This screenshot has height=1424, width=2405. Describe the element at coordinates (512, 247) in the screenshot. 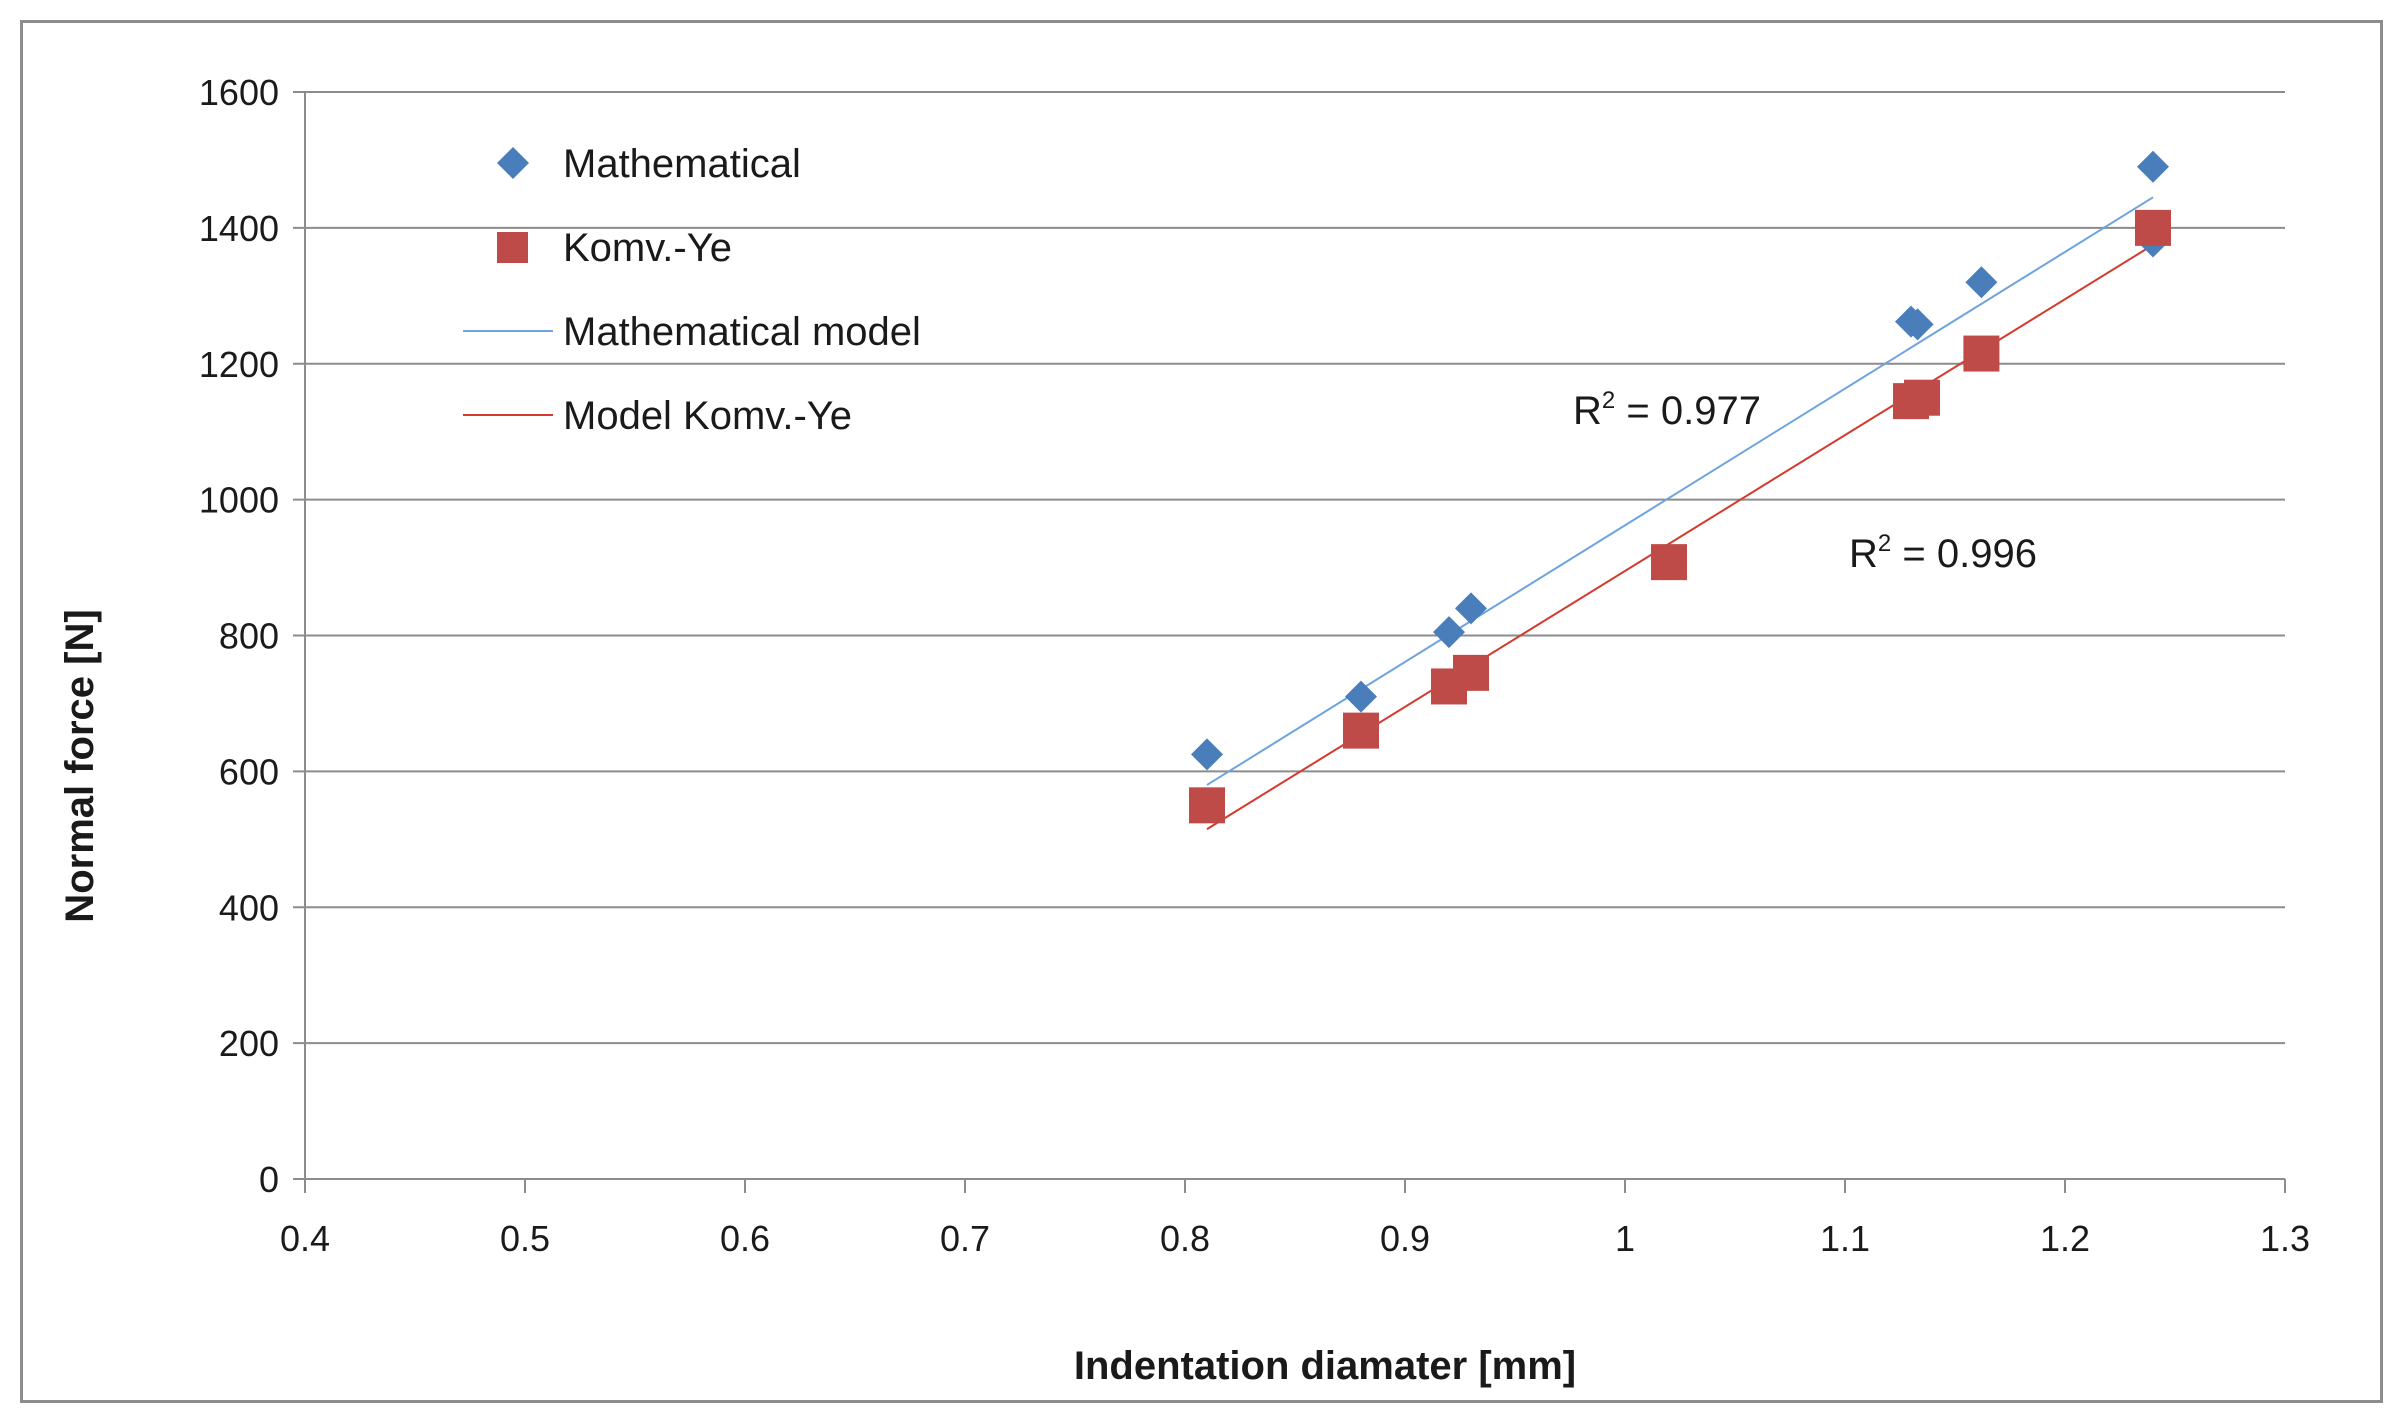

I see `legend-marker-komv-ye` at that location.